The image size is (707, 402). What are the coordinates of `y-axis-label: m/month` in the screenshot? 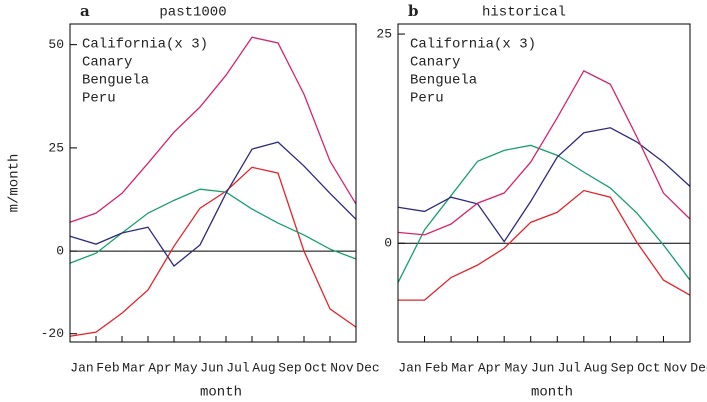 It's located at (15, 183).